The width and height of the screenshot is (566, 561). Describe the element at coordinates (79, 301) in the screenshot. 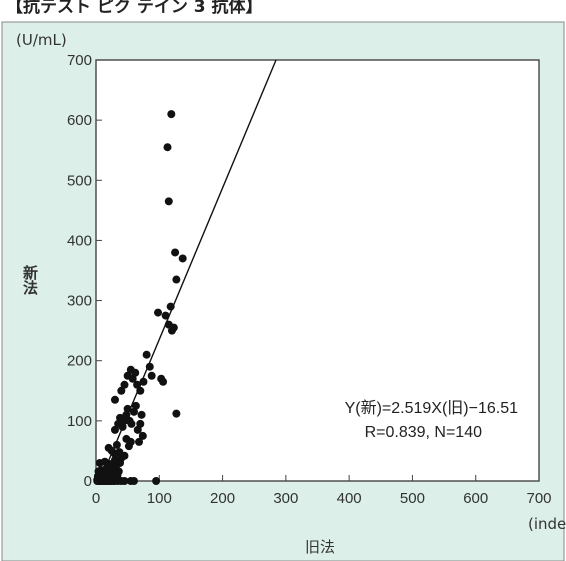

I see `y-tick-label: 300` at that location.